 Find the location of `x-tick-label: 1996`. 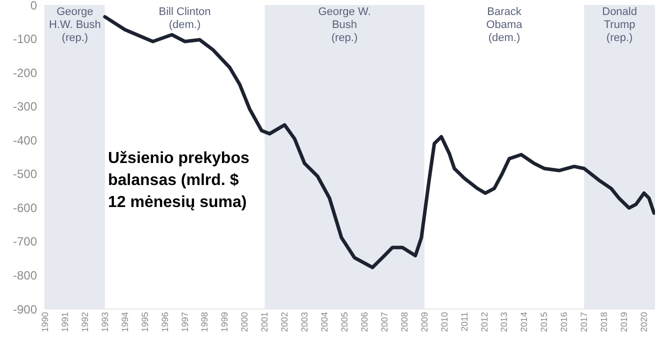

x-tick-label: 1996 is located at coordinates (165, 322).